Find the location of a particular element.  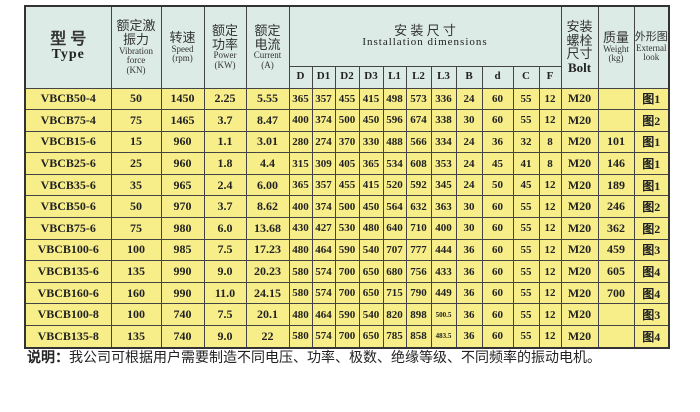

table-cell: 596 is located at coordinates (394, 120).